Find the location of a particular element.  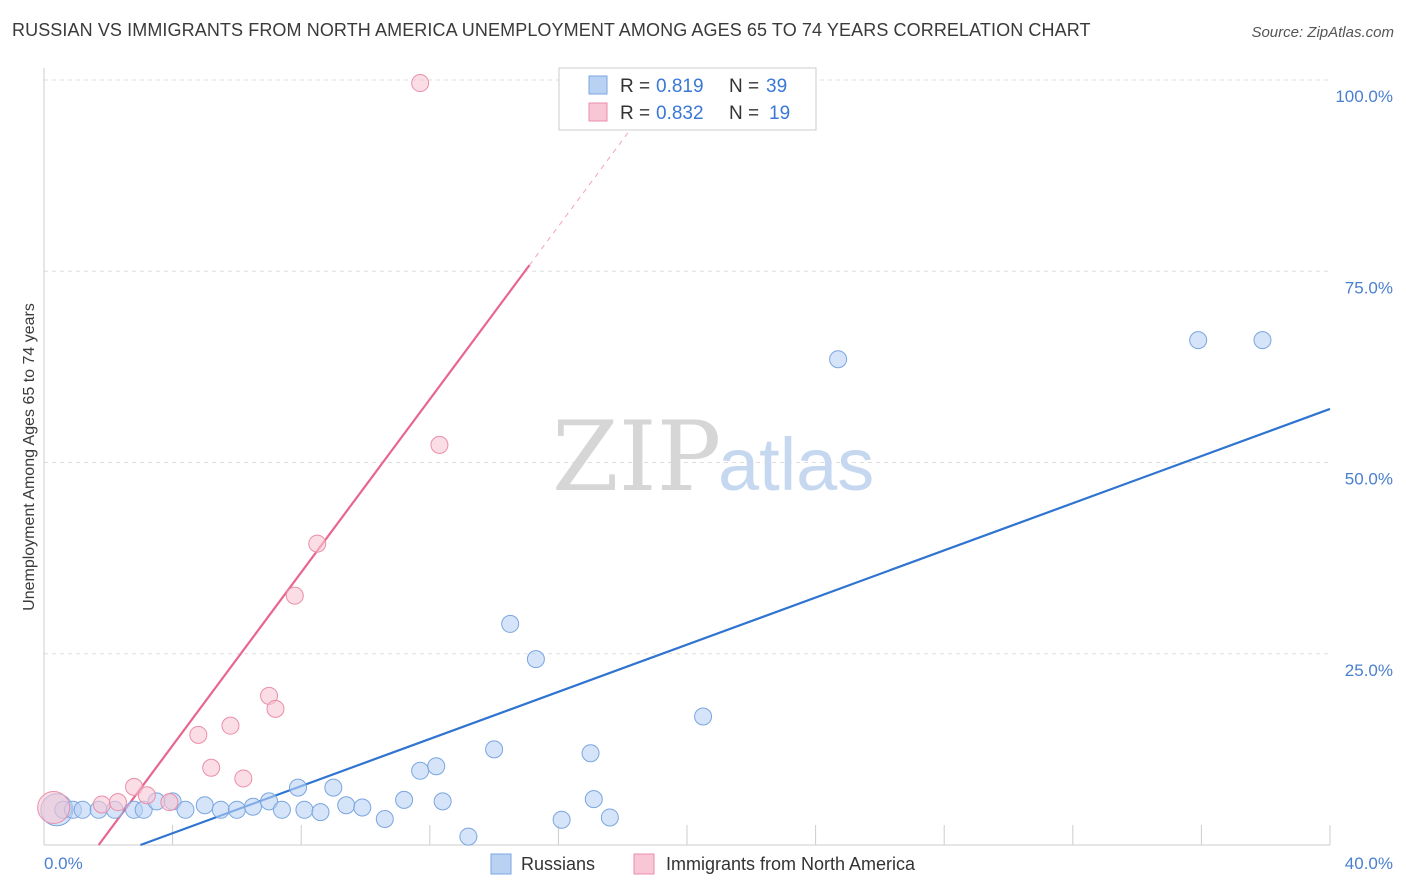

bottom-legend-swatch-russians is located at coordinates (501, 864).